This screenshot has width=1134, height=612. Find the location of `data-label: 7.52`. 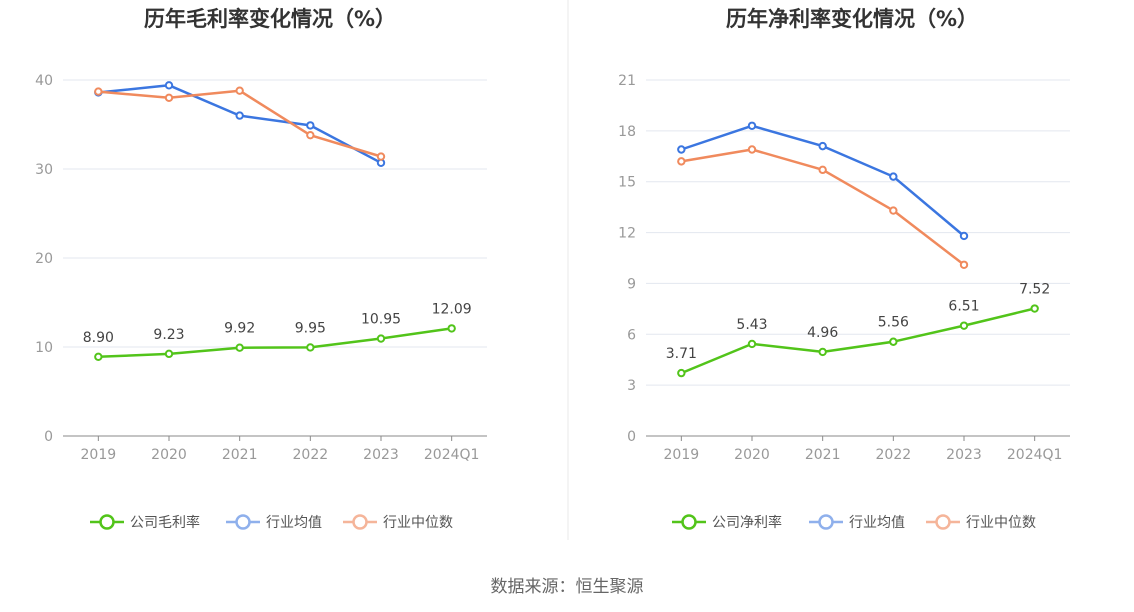

data-label: 7.52 is located at coordinates (1034, 290).